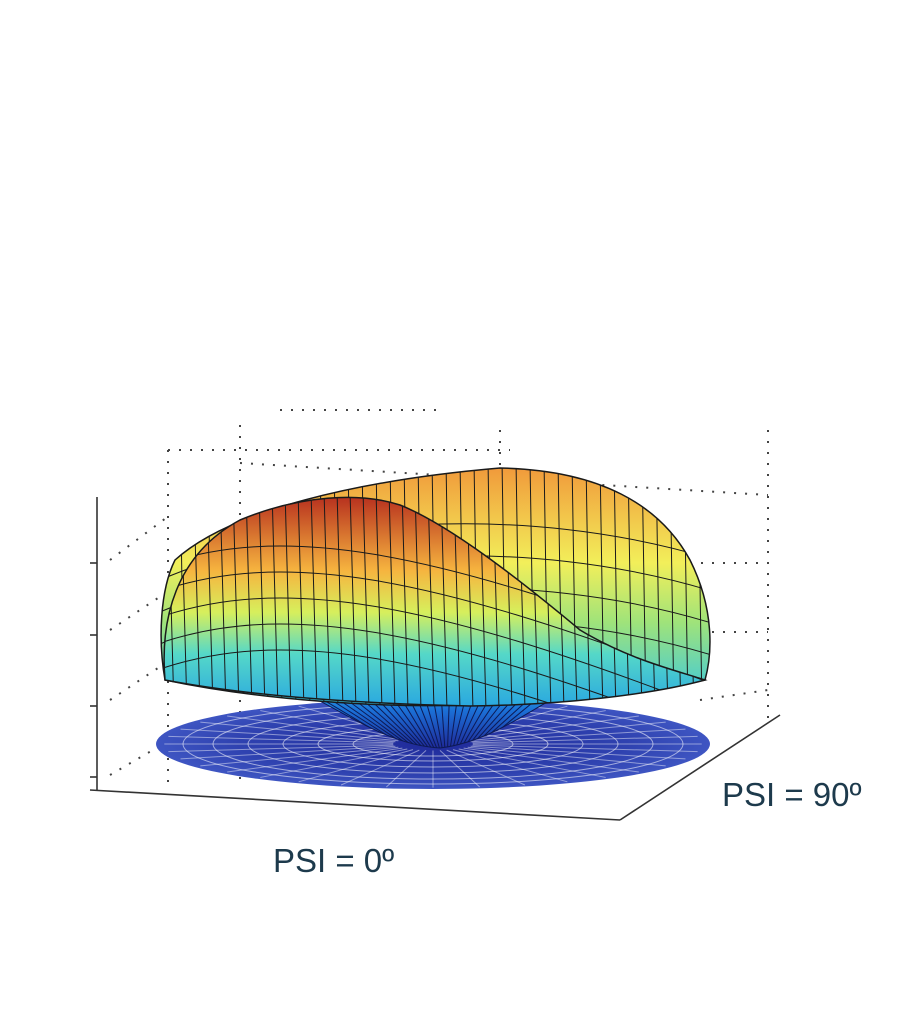 Image resolution: width=907 pixels, height=1028 pixels. Describe the element at coordinates (700, 767) in the screenshot. I see `y-axis-line` at that location.